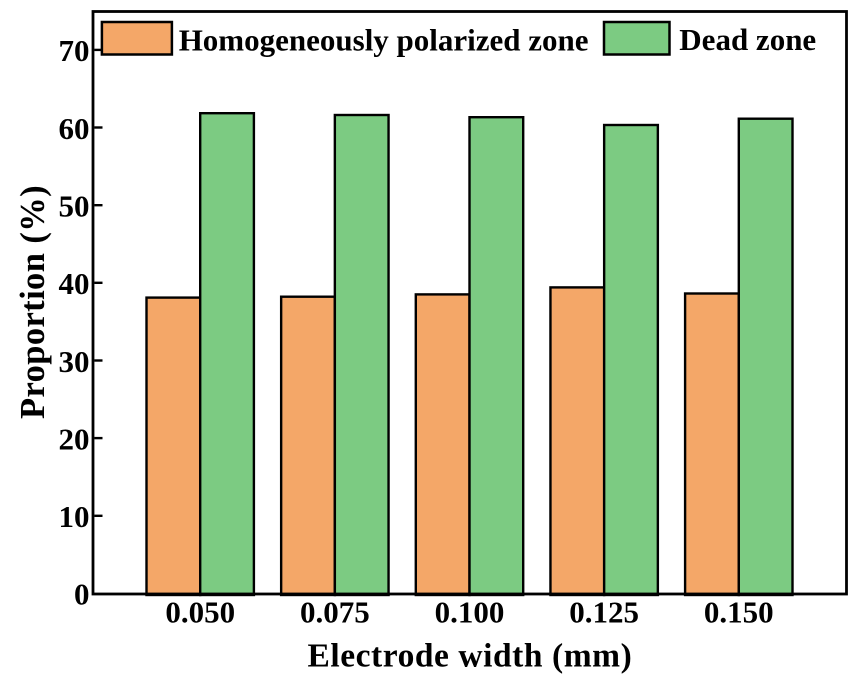  Describe the element at coordinates (200, 612) in the screenshot. I see `svg-text: 0.050` at that location.